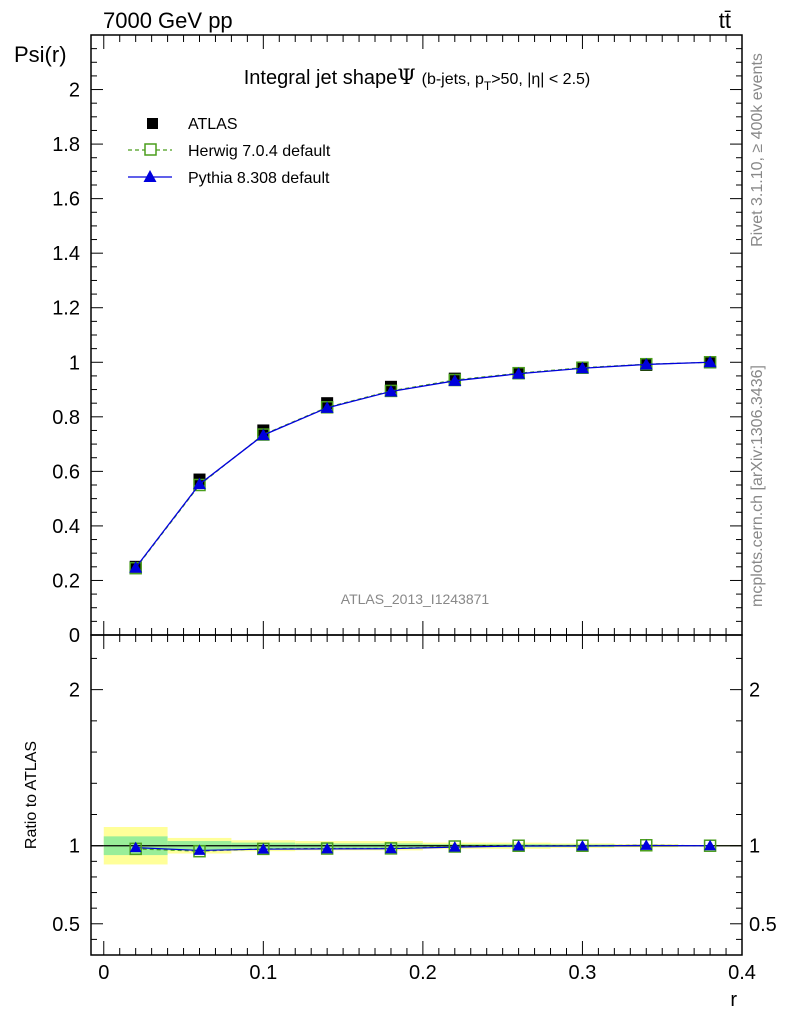 The width and height of the screenshot is (786, 1024). Describe the element at coordinates (742, 973) in the screenshot. I see `x-tick-label: 0.4` at that location.